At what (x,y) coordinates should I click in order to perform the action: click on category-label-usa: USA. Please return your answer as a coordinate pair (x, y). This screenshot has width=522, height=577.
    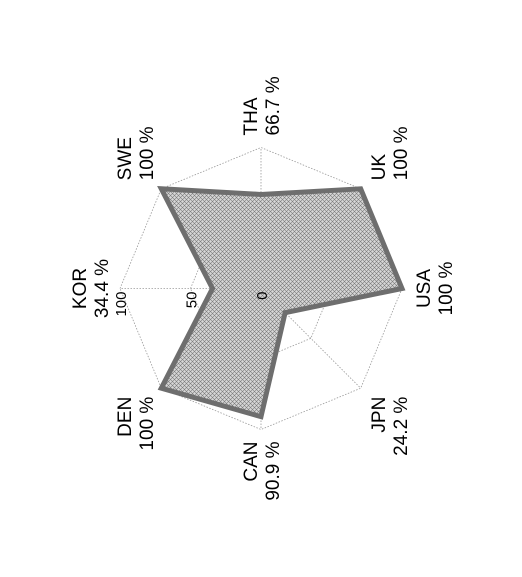
    Looking at the image, I should click on (424, 288).